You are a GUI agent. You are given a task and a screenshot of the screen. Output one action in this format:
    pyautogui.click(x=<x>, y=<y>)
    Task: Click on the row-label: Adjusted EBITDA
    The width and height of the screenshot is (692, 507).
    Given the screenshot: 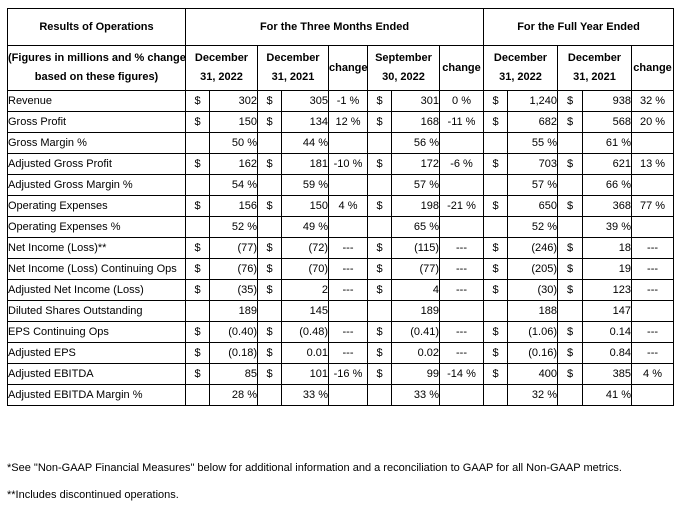 What is the action you would take?
    pyautogui.click(x=96, y=374)
    